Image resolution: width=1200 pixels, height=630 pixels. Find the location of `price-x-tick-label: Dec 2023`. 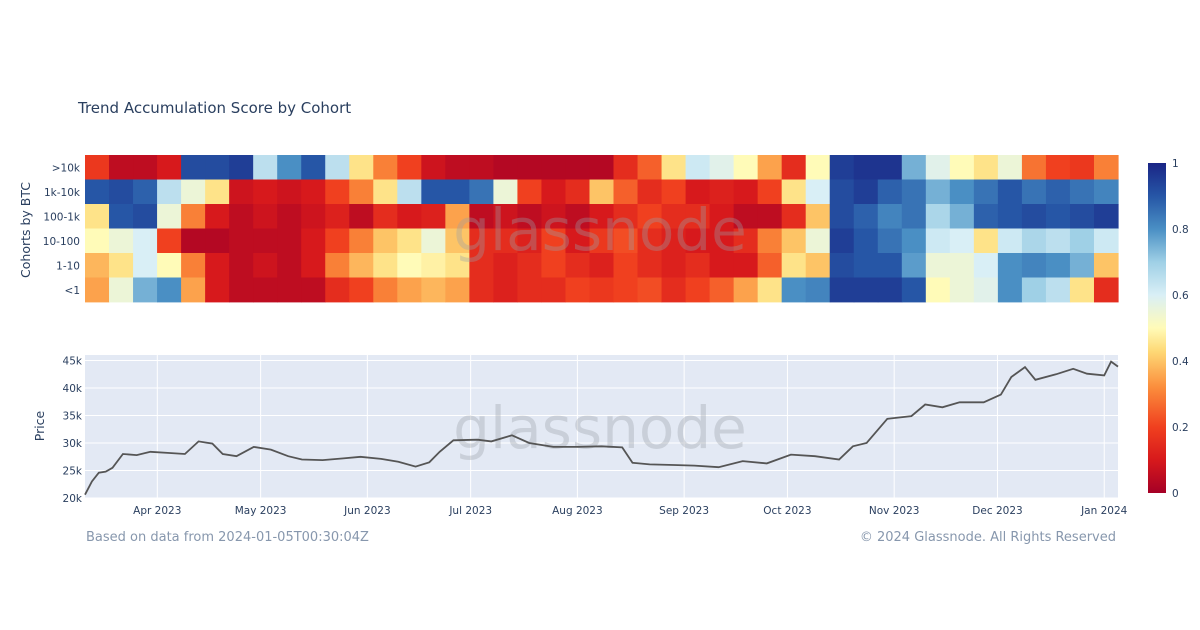

price-x-tick-label: Dec 2023 is located at coordinates (997, 511).